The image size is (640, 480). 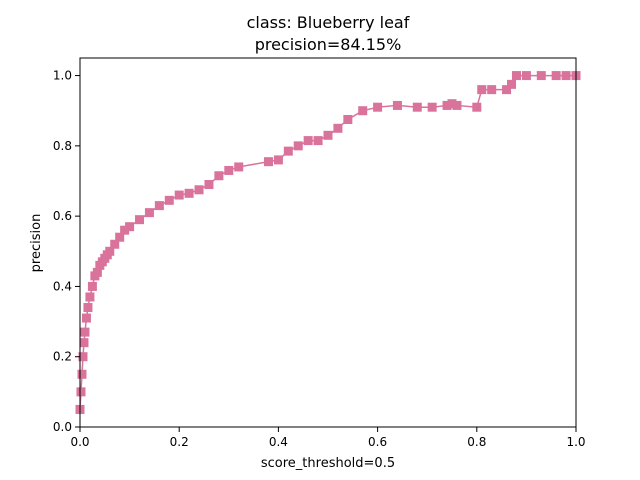 I want to click on x-tick-label: 0.2, so click(x=179, y=442).